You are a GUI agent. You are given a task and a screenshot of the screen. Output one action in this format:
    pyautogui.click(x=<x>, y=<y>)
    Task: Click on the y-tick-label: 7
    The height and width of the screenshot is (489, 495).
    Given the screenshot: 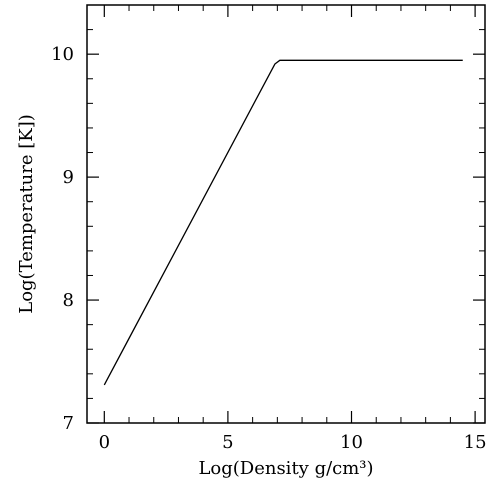 What is the action you would take?
    pyautogui.click(x=68, y=423)
    